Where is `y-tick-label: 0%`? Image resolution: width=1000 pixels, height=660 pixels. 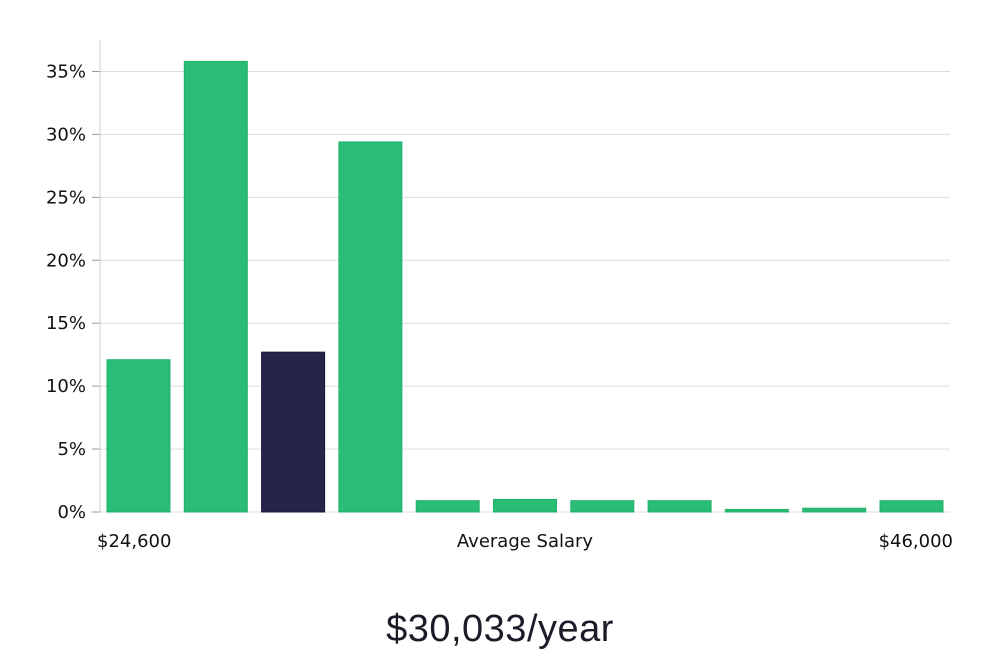
y-tick-label: 0% is located at coordinates (71, 512).